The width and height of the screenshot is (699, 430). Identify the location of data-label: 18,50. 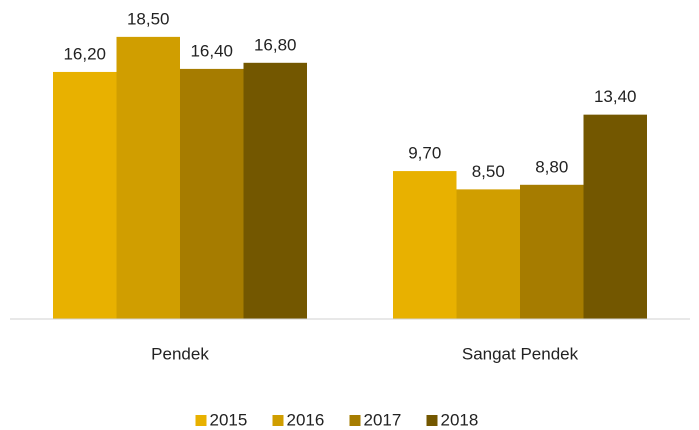
(148, 18).